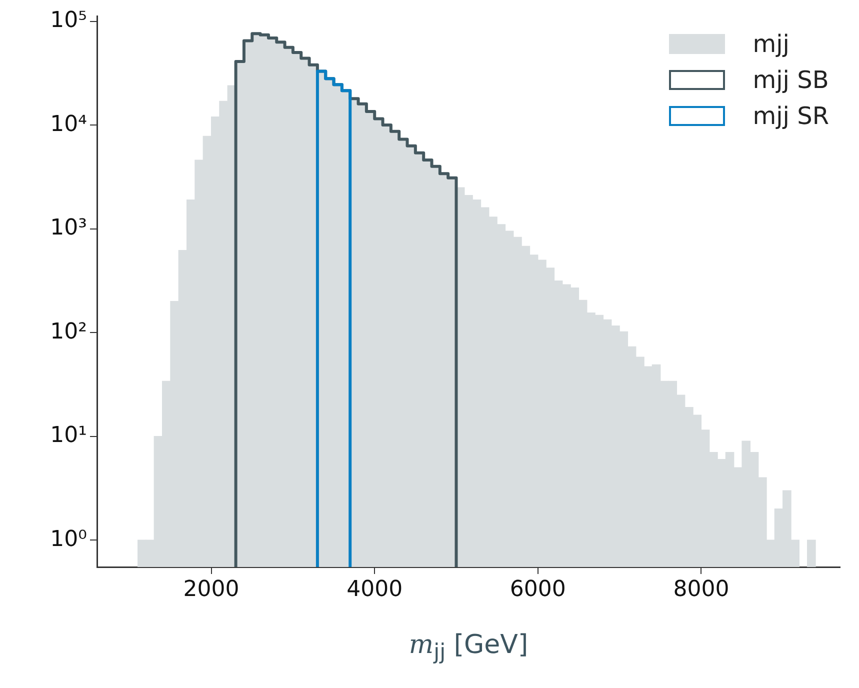 The height and width of the screenshot is (688, 859). What do you see at coordinates (69, 539) in the screenshot?
I see `y-tick-label: 10⁰` at bounding box center [69, 539].